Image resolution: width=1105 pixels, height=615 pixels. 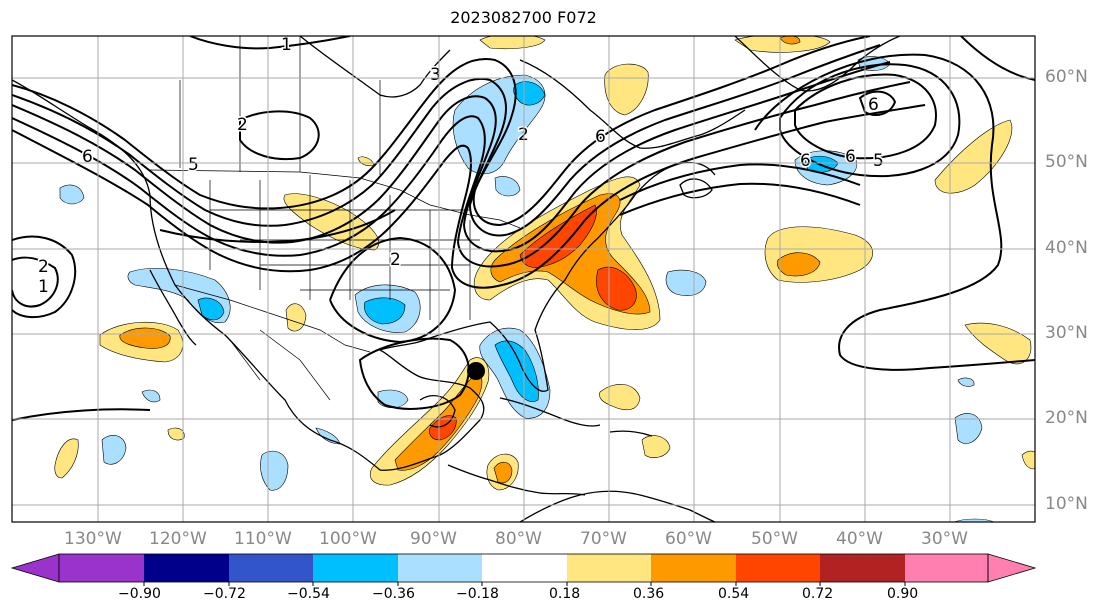 I want to click on storm-center-marker, so click(x=476, y=371).